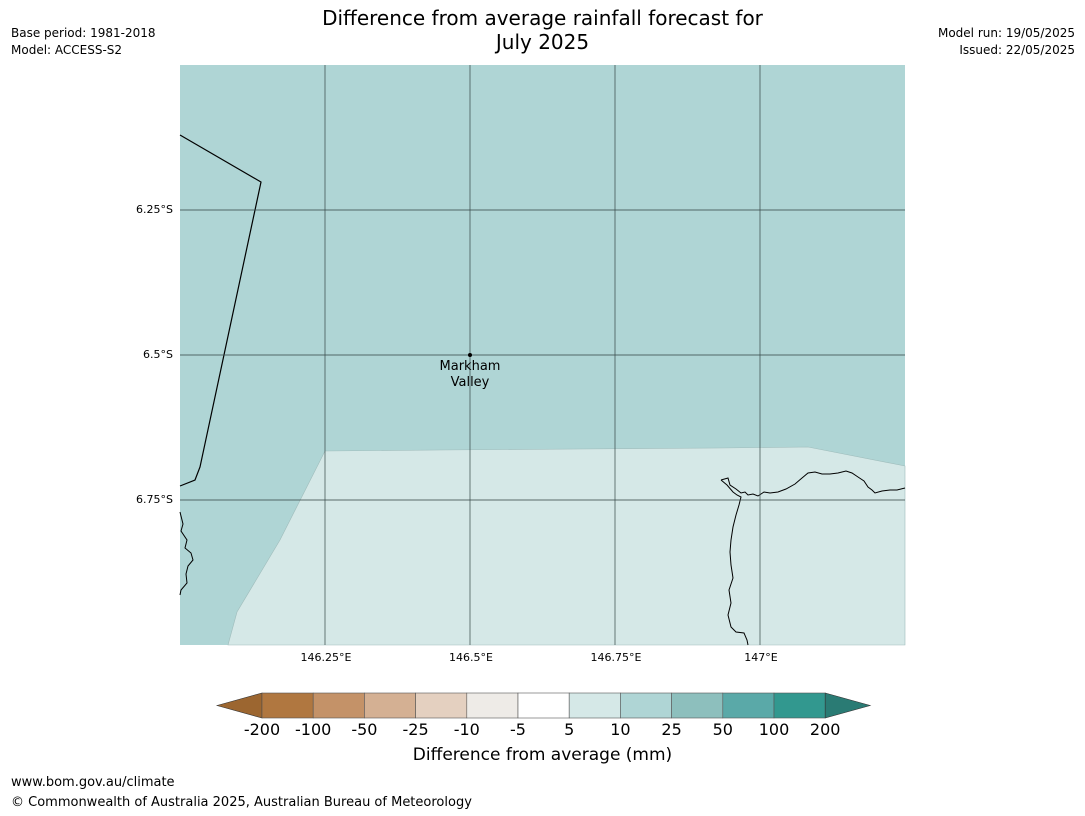  I want to click on footer-url: www.bom.gov.au/climate, so click(93, 782).